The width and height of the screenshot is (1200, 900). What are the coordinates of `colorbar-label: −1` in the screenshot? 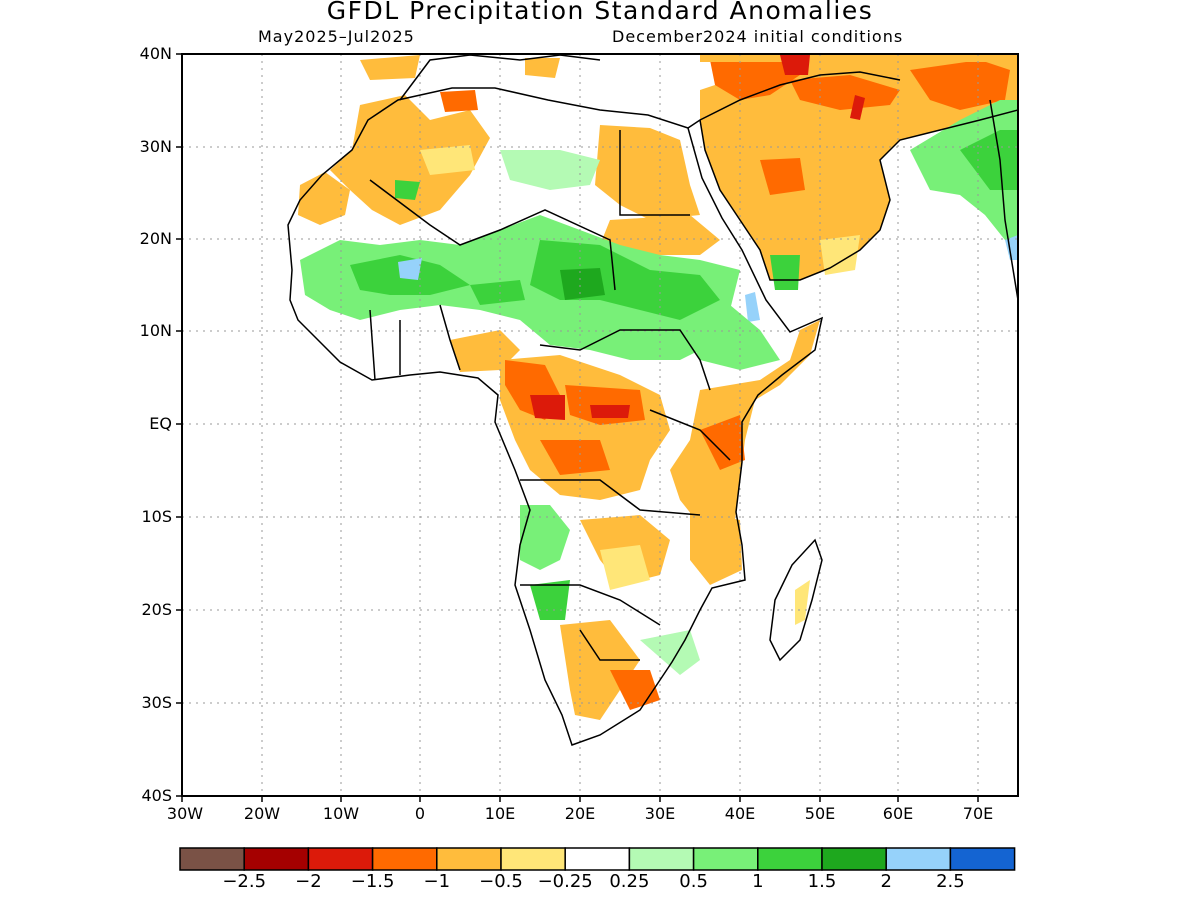 It's located at (437, 881).